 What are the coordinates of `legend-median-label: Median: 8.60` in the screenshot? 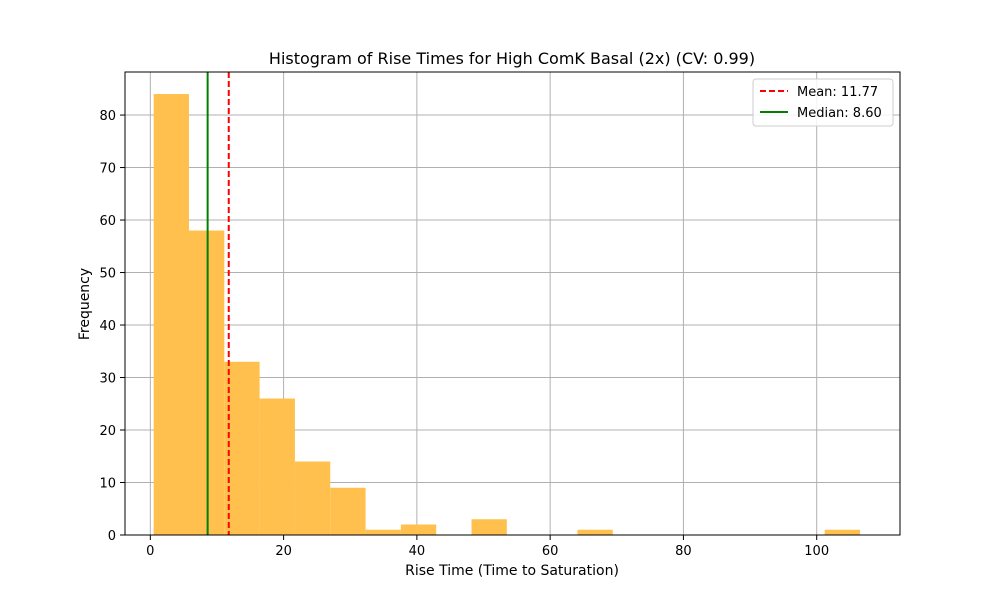 It's located at (839, 113).